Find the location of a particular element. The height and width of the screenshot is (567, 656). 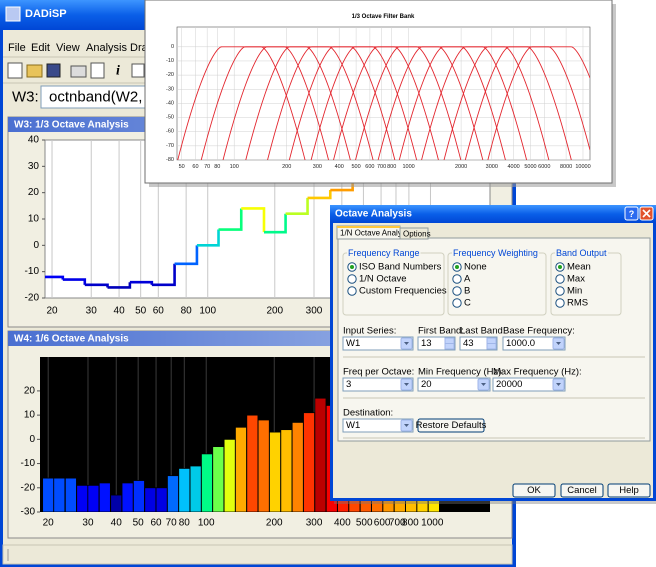

field-value: 1000.0 is located at coordinates (520, 343).